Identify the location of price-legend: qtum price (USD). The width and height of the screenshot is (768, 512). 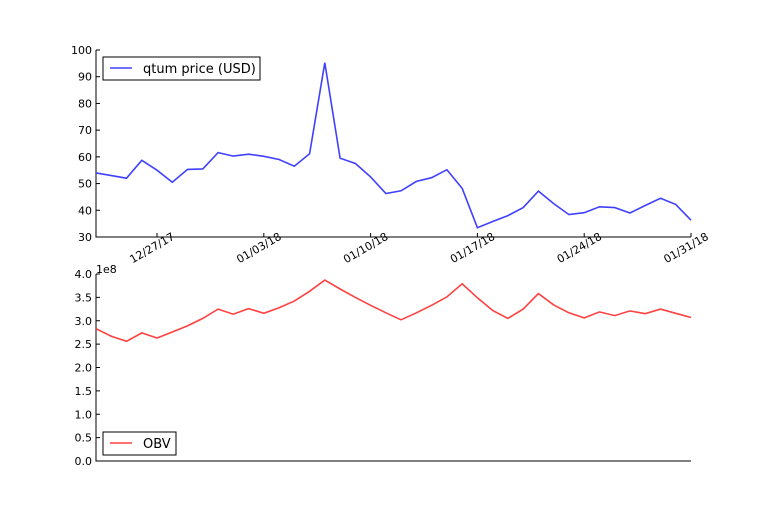
(181, 68).